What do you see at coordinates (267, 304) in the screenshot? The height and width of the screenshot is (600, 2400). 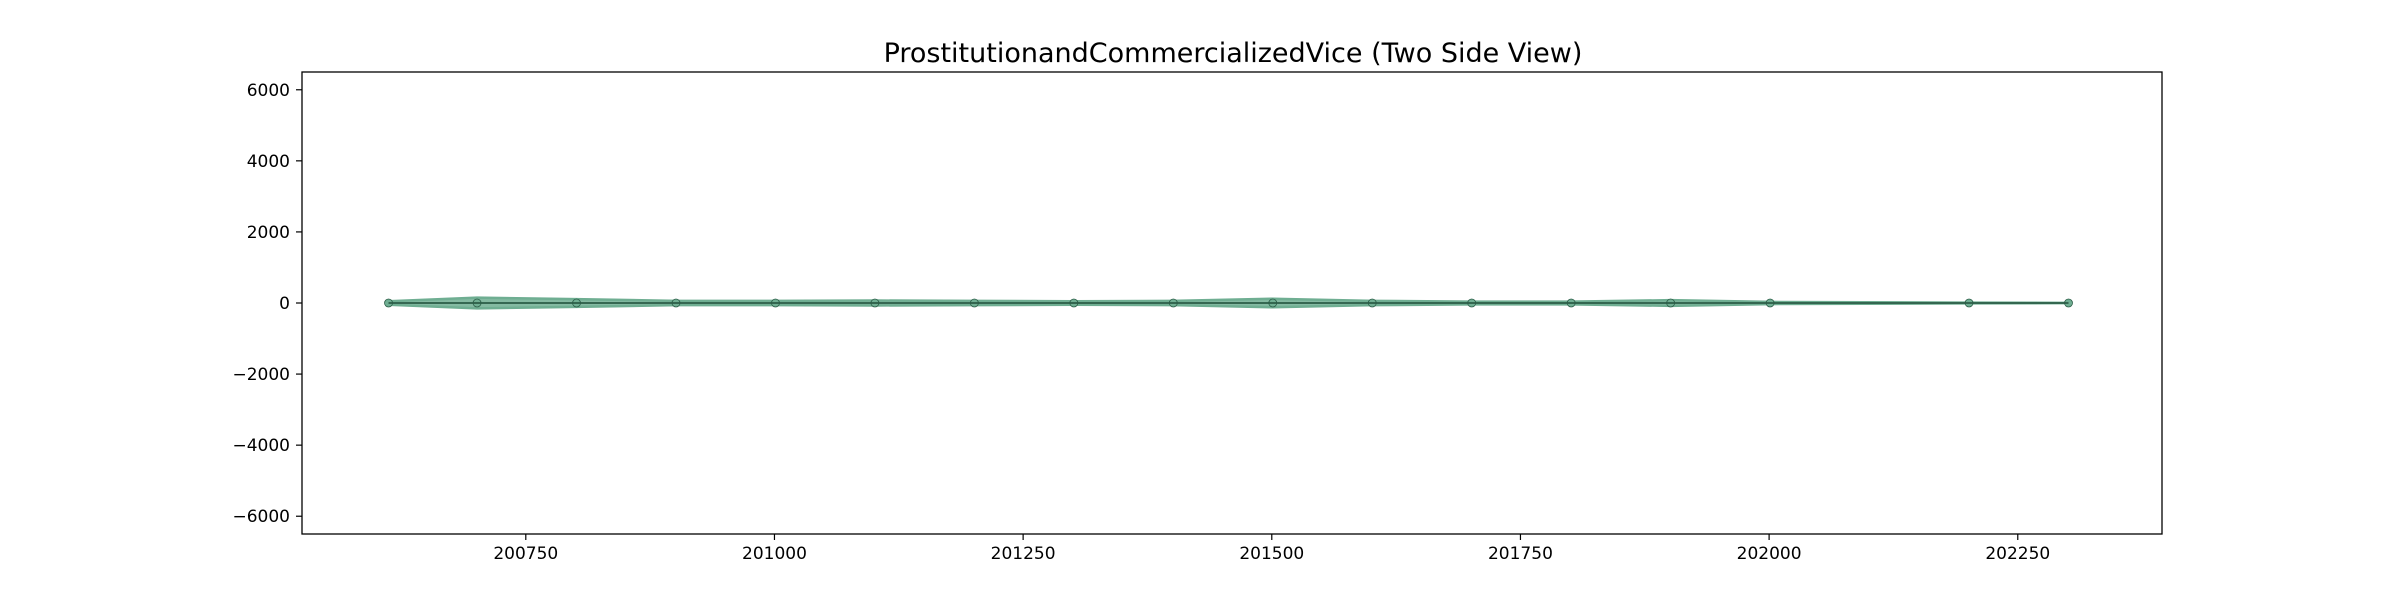 I see `y-axis: 6000 4000 2000 0 −2000 −4000 −6000` at bounding box center [267, 304].